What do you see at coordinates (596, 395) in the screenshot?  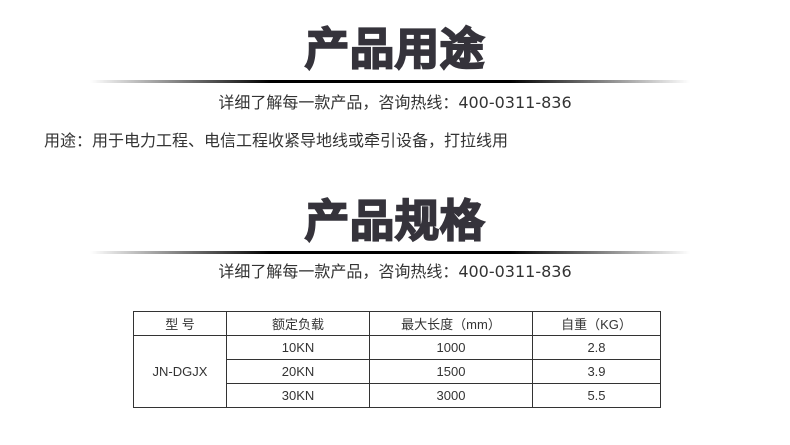 I see `weight-cell: 5.5` at bounding box center [596, 395].